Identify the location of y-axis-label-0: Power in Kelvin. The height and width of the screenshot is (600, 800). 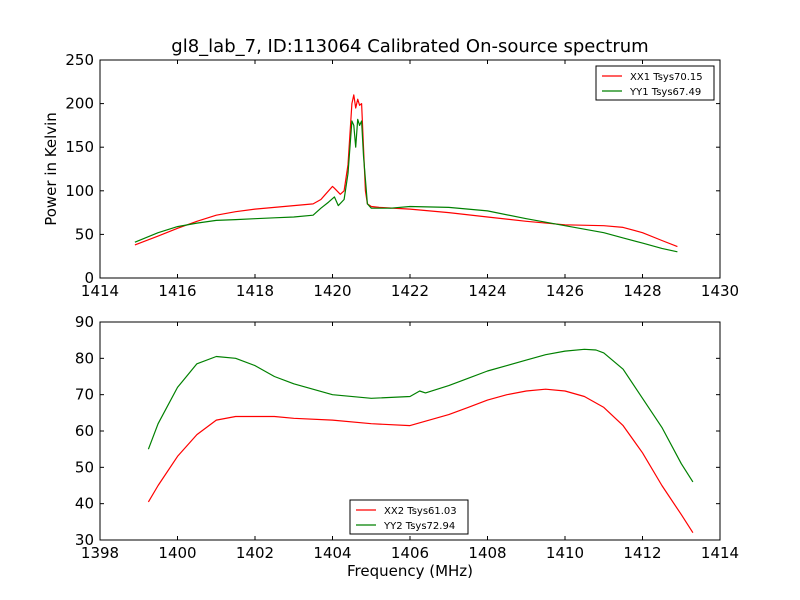
(51, 169).